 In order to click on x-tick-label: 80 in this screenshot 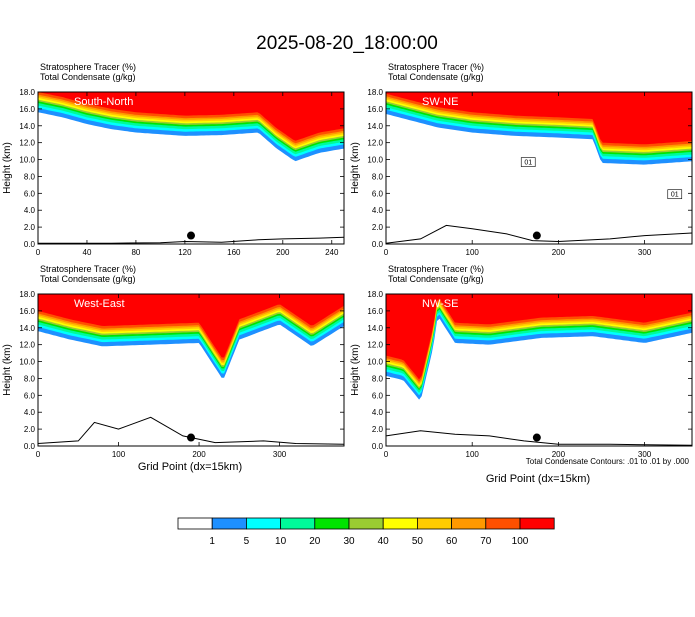, I will do `click(135, 252)`.